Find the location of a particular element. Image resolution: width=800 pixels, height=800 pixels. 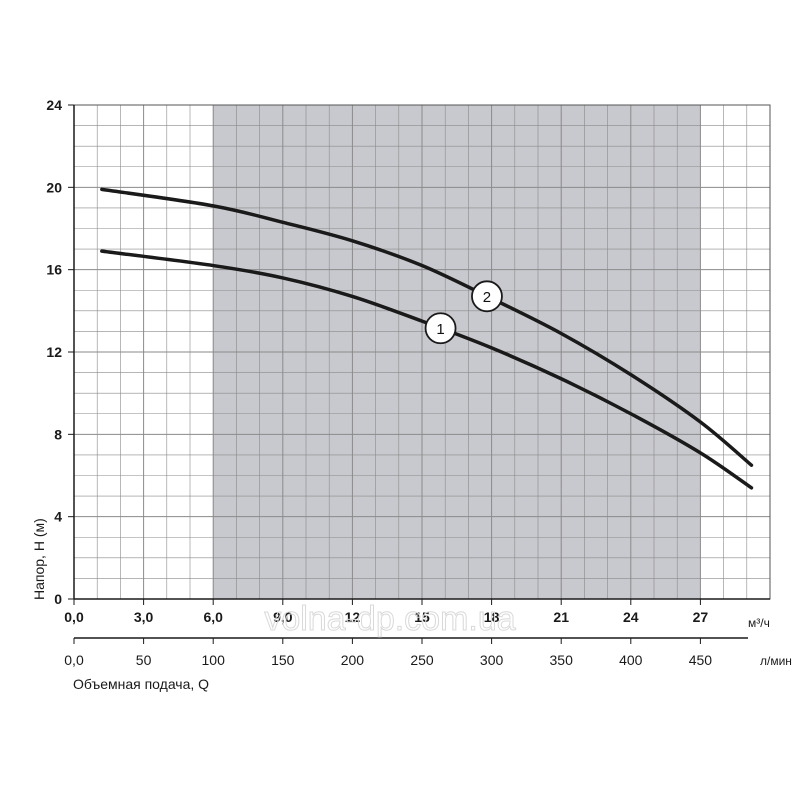

x2-tick-label: 250 is located at coordinates (422, 660).